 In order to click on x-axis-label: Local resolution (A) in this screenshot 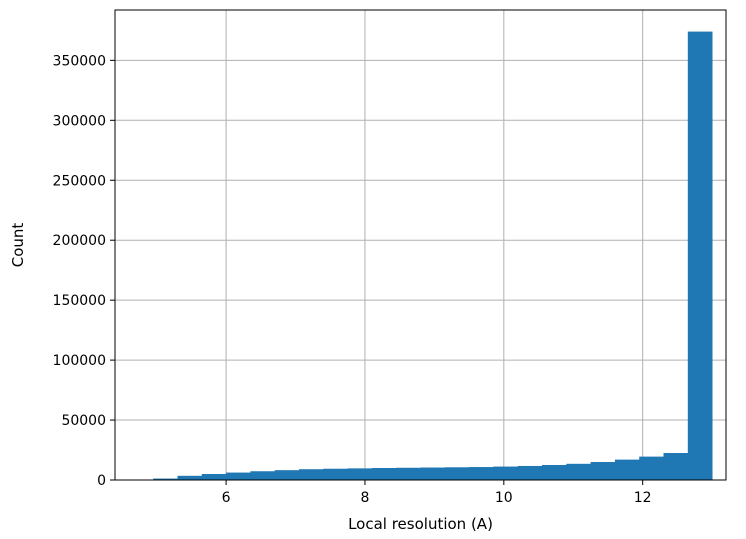, I will do `click(420, 524)`.